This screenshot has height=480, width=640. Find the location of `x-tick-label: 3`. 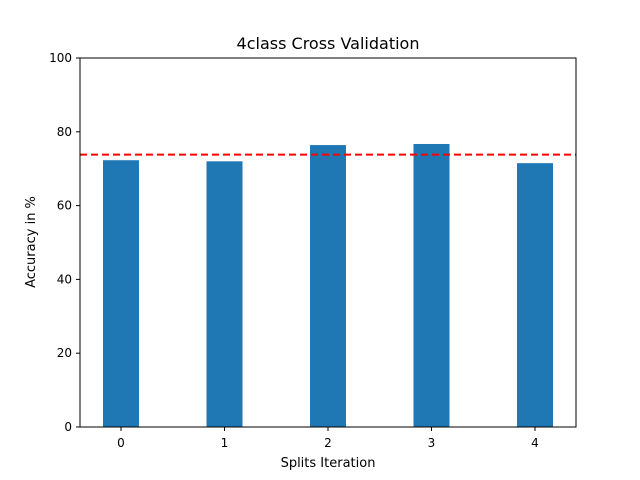

x-tick-label: 3 is located at coordinates (432, 443).